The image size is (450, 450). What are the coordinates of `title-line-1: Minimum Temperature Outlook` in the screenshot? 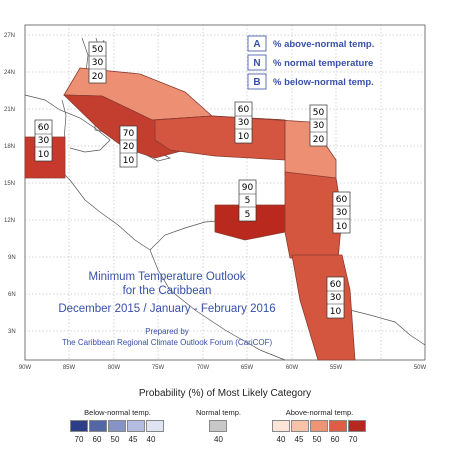 It's located at (166, 277).